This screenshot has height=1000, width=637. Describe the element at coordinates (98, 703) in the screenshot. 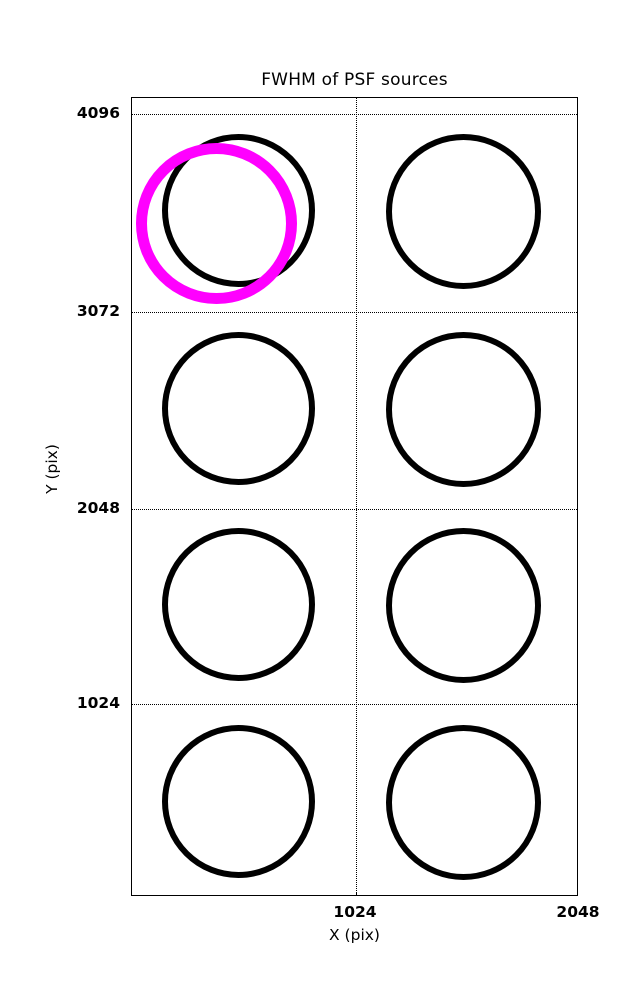

I see `y-tick-label-1024: 1024` at that location.